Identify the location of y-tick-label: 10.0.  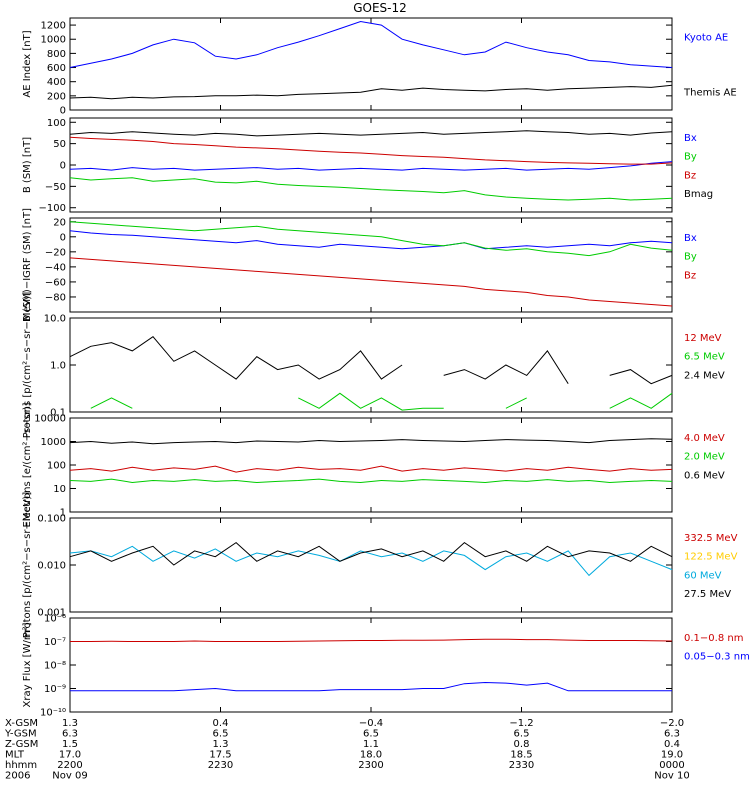
(55, 319).